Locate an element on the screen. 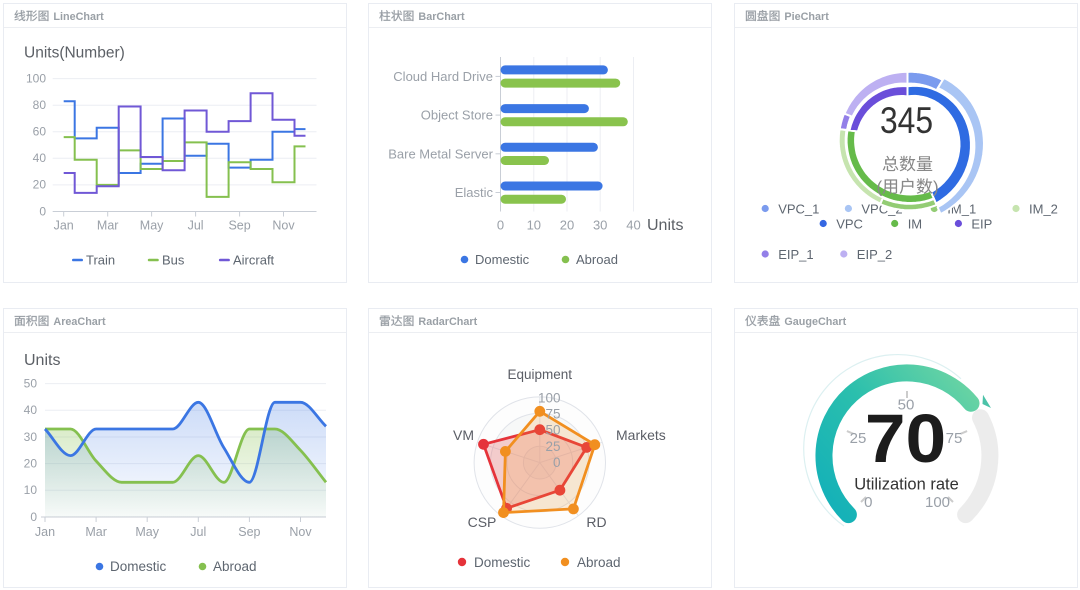 This screenshot has height=590, width=1080. svg-text: VPC_1 is located at coordinates (798, 209).